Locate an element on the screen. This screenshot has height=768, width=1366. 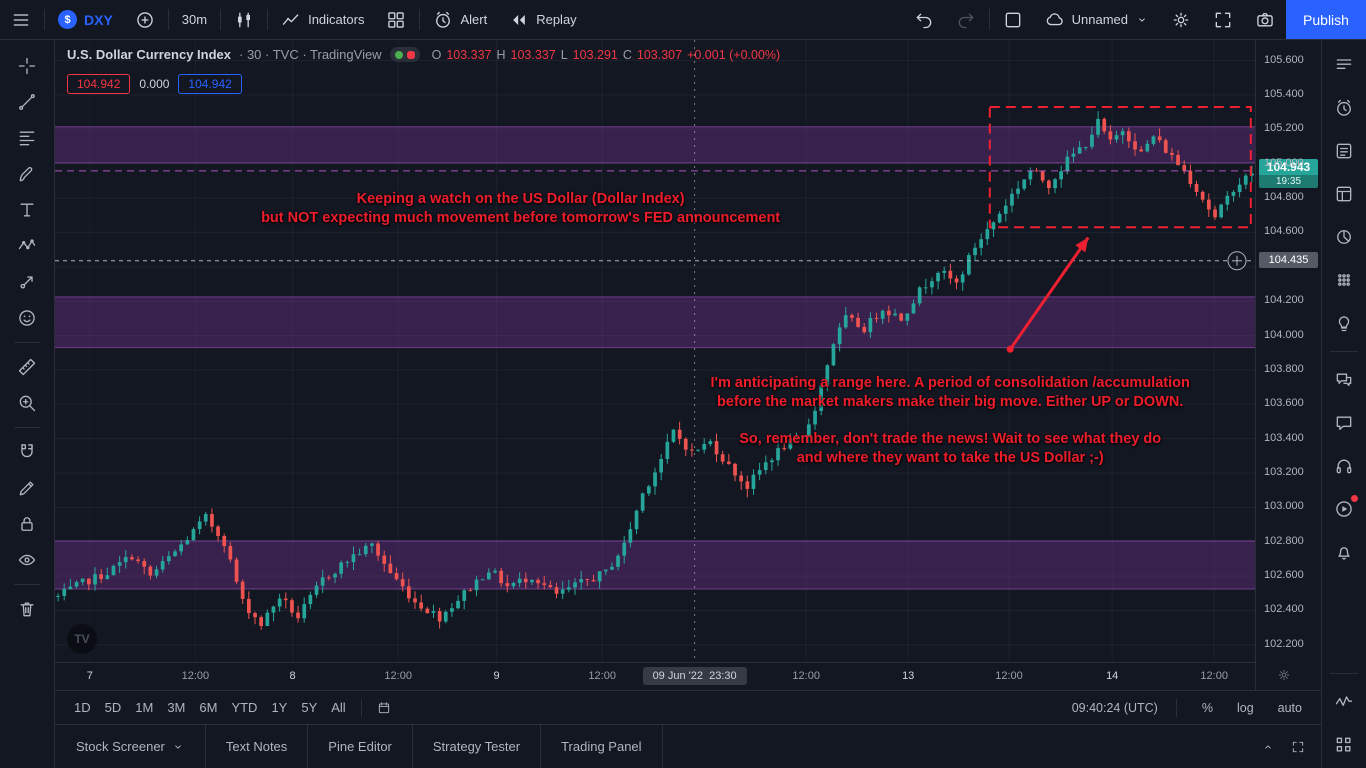
hide-drawings-button is located at coordinates (27, 560).